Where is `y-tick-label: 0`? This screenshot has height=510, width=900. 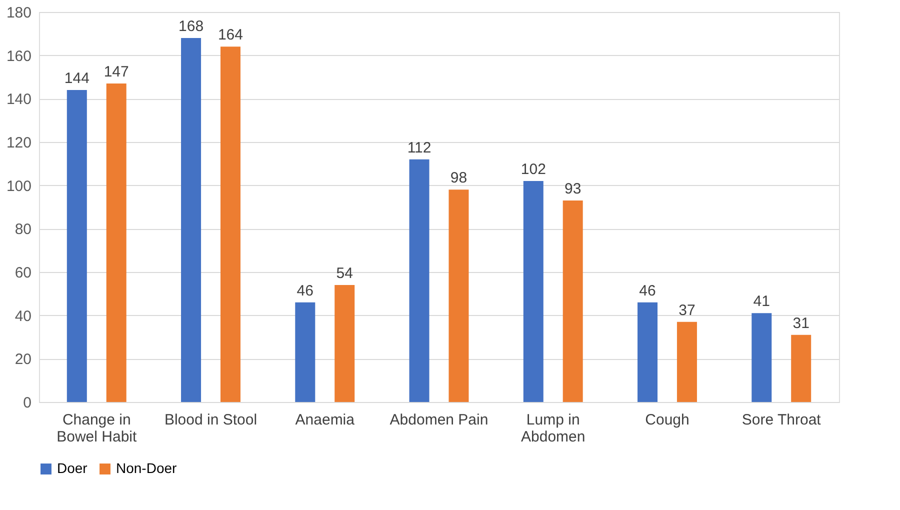
y-tick-label: 0 is located at coordinates (27, 403).